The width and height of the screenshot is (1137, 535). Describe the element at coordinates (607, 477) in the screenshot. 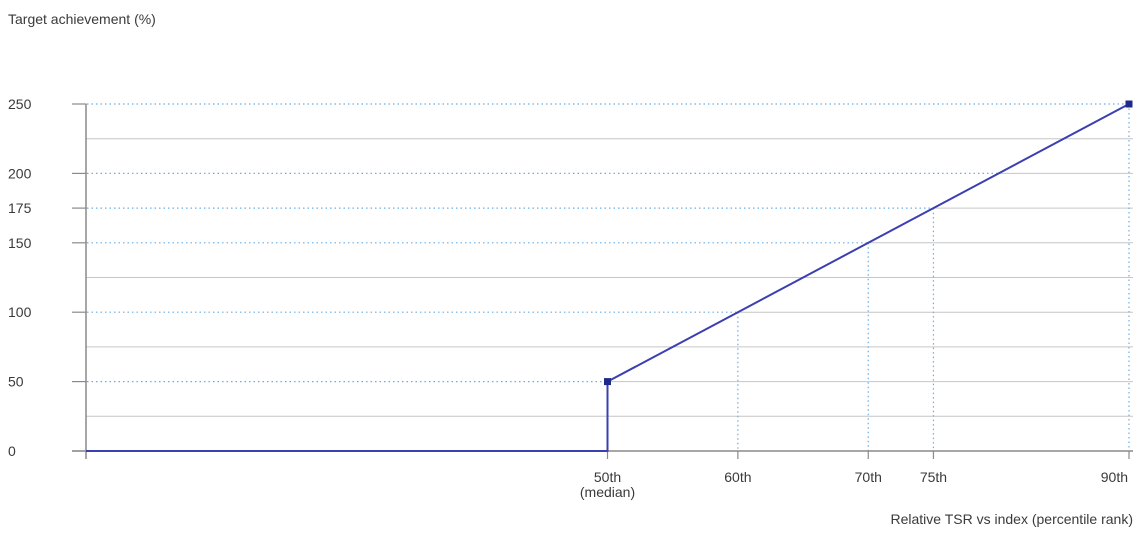

I see `x-tick-label-50: 50th` at that location.